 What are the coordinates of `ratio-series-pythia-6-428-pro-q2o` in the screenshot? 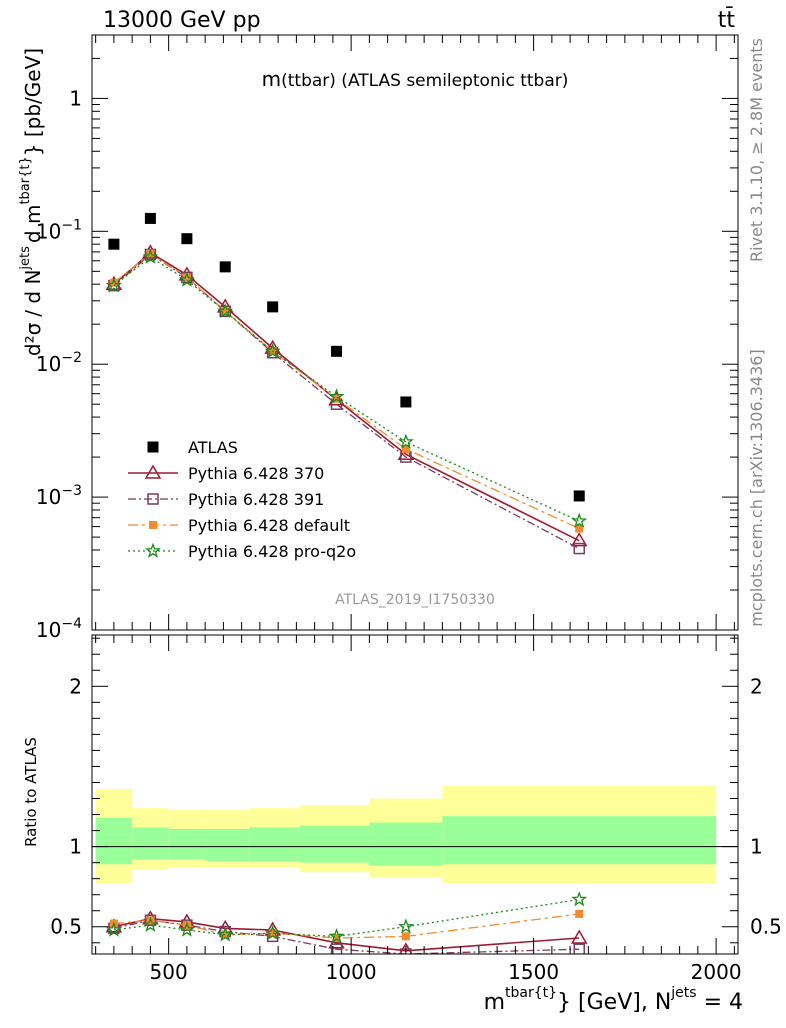 It's located at (346, 917).